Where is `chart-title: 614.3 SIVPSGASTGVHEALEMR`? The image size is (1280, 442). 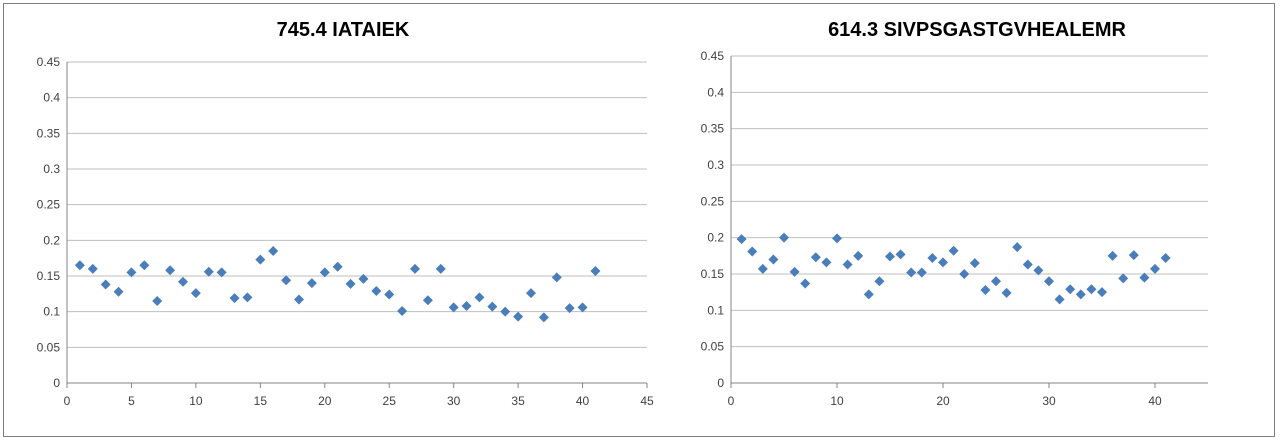
chart-title: 614.3 SIVPSGASTGVHEALEMR is located at coordinates (977, 30).